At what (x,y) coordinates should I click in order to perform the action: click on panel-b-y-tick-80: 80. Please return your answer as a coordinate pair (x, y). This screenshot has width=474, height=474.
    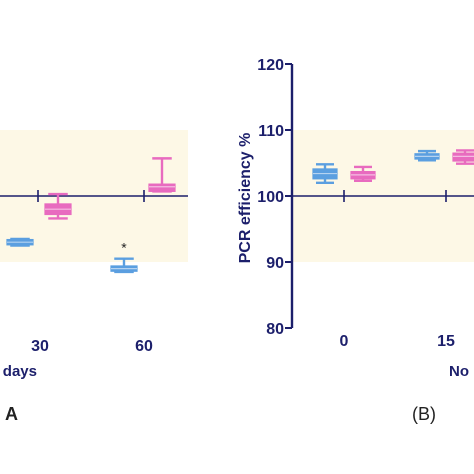
    Looking at the image, I should click on (275, 329).